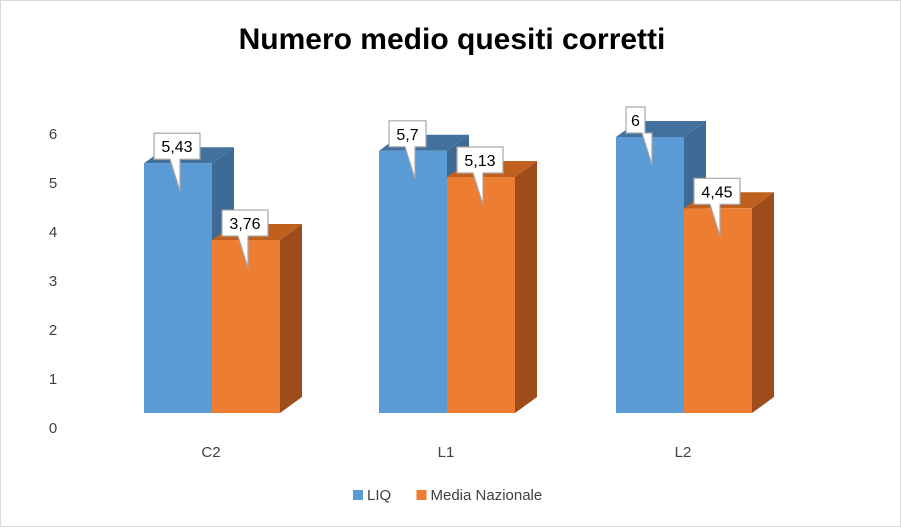 The width and height of the screenshot is (901, 528). I want to click on data-label: 5,13, so click(480, 176).